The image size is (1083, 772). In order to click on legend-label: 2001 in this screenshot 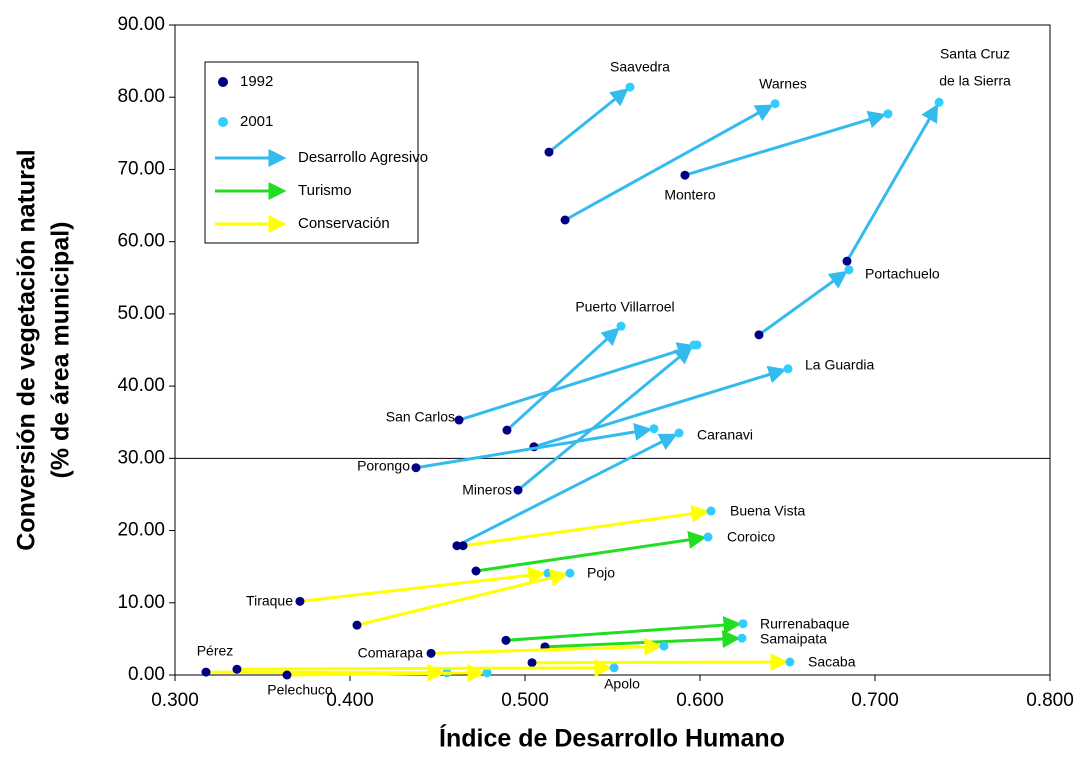, I will do `click(256, 121)`.